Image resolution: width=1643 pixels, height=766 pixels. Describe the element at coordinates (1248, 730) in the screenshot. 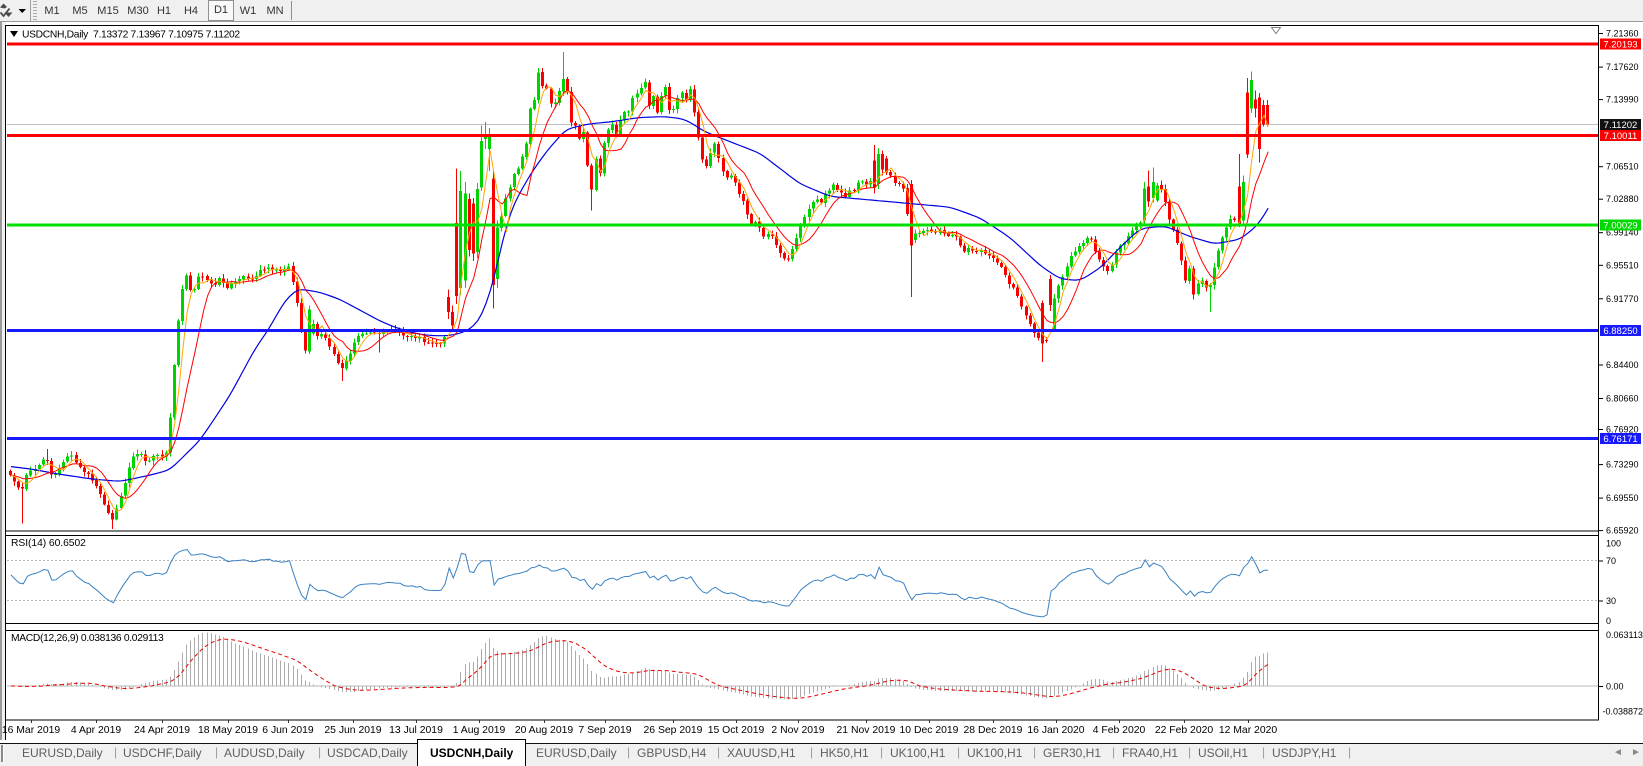

I see `svg-text: 12 Mar 2020` at that location.